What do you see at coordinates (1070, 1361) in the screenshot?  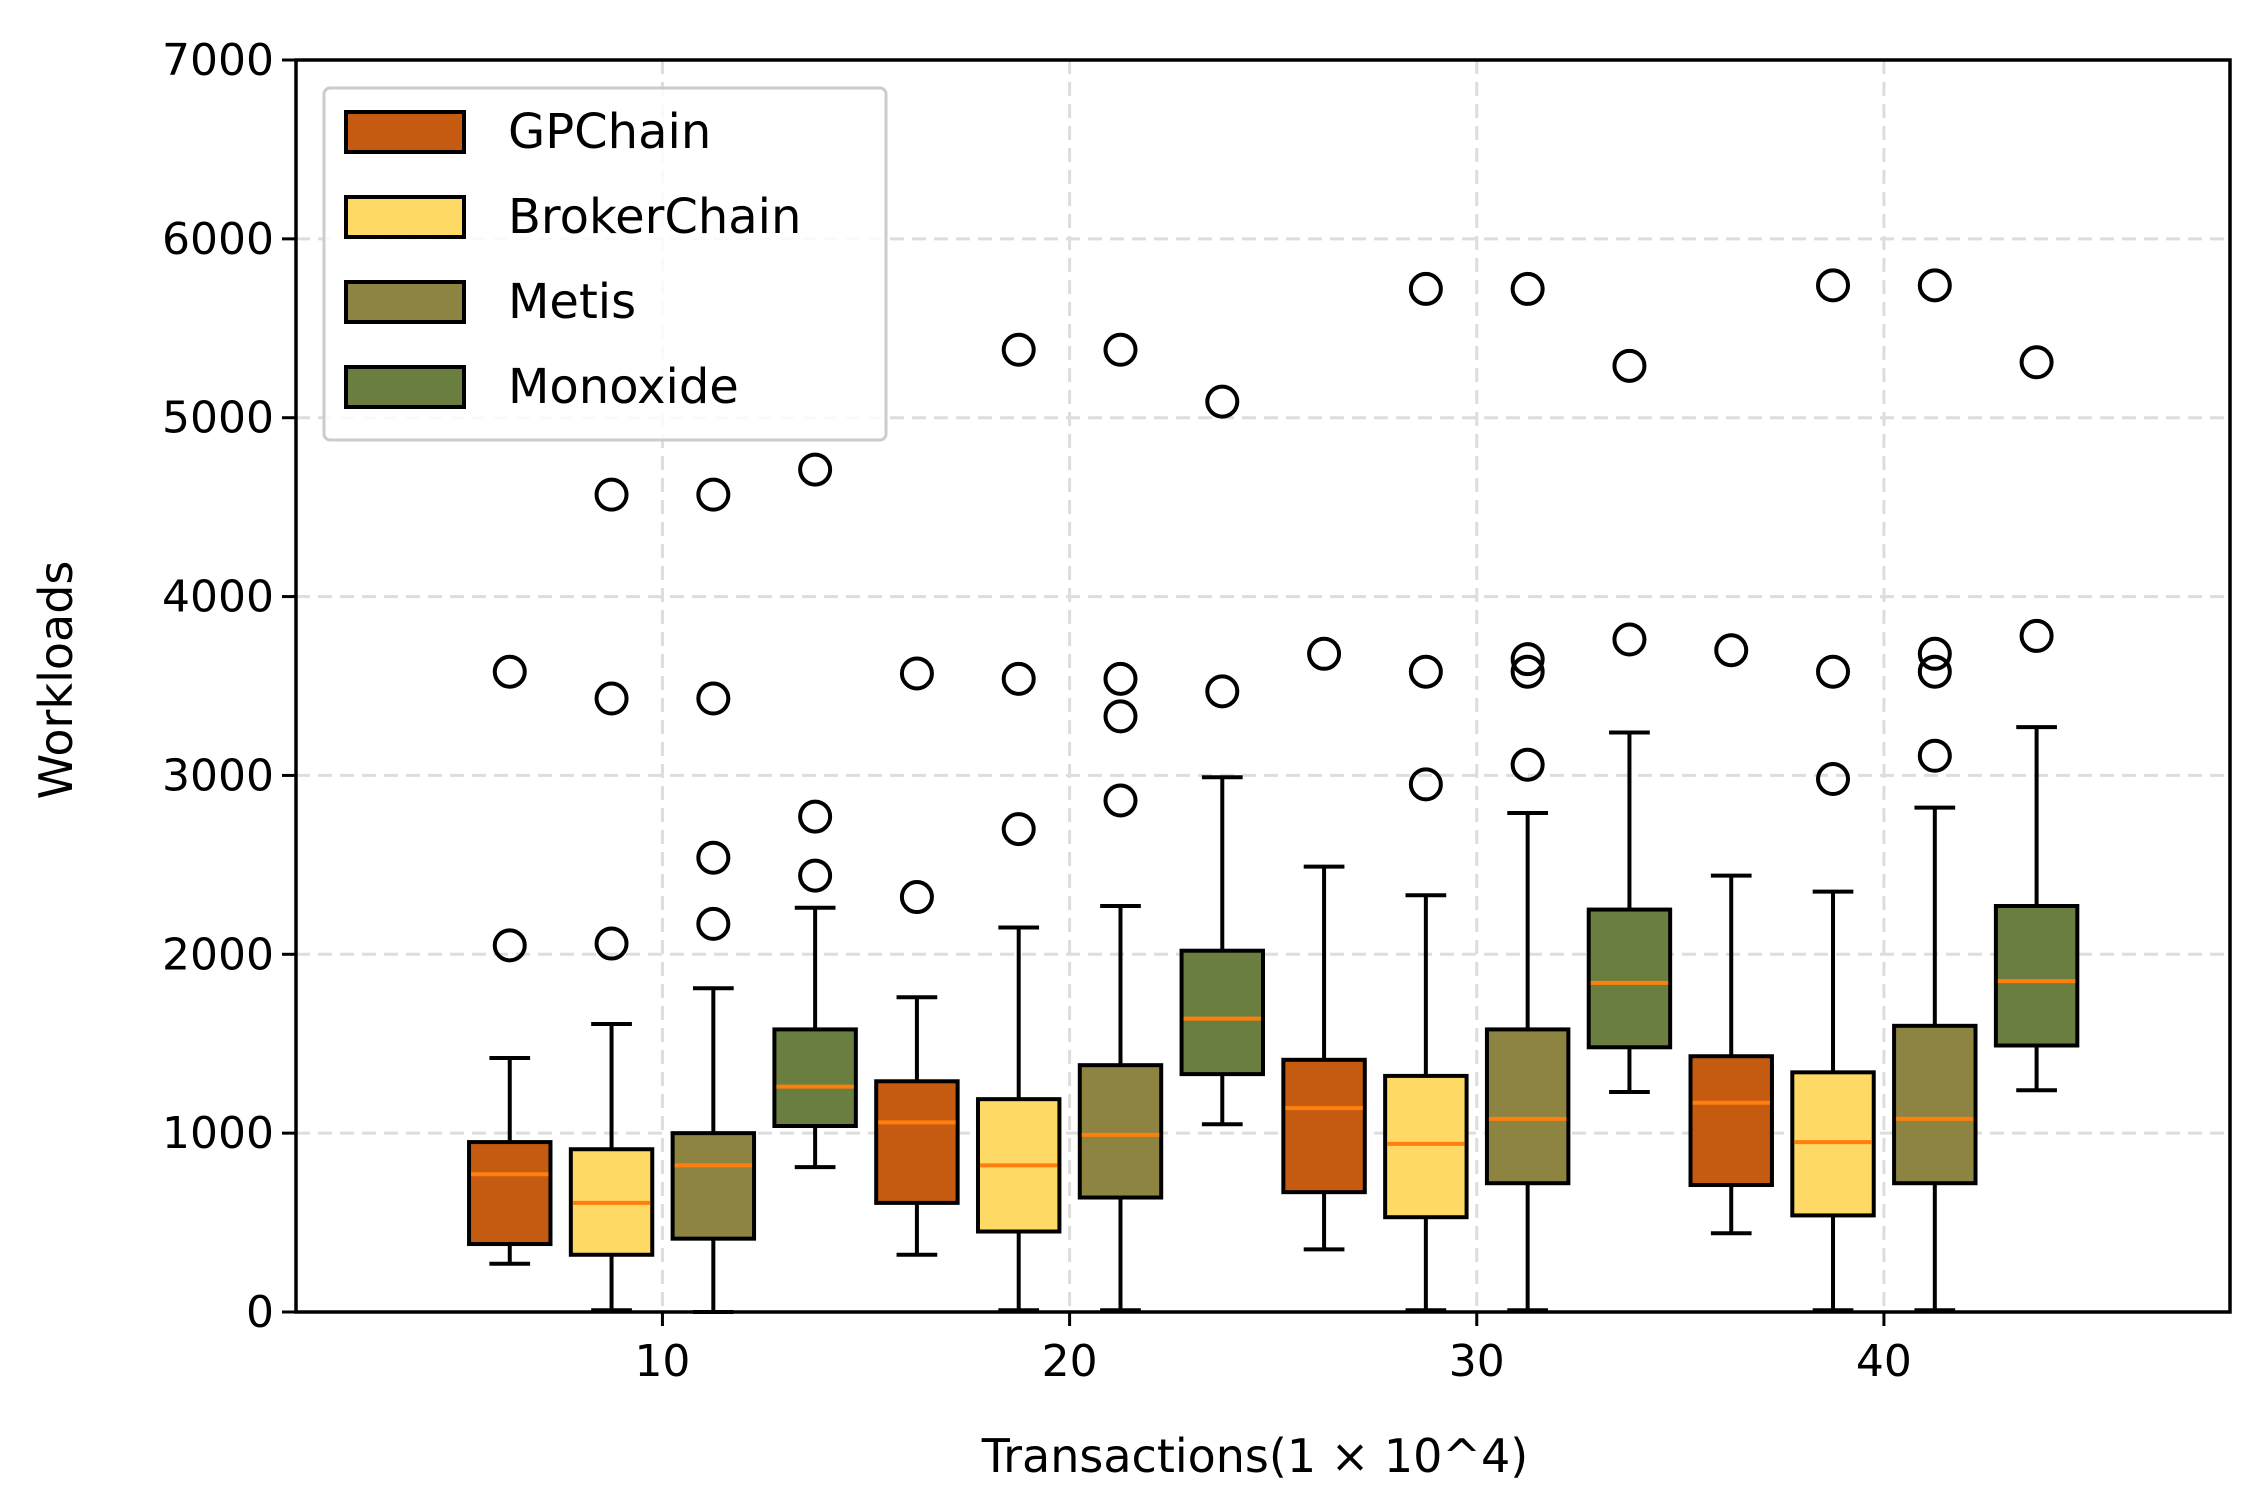 I see `x-tick-label: 20` at bounding box center [1070, 1361].